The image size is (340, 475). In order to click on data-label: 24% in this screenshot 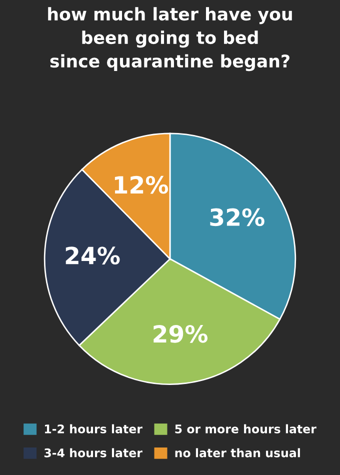, I will do `click(93, 255)`.